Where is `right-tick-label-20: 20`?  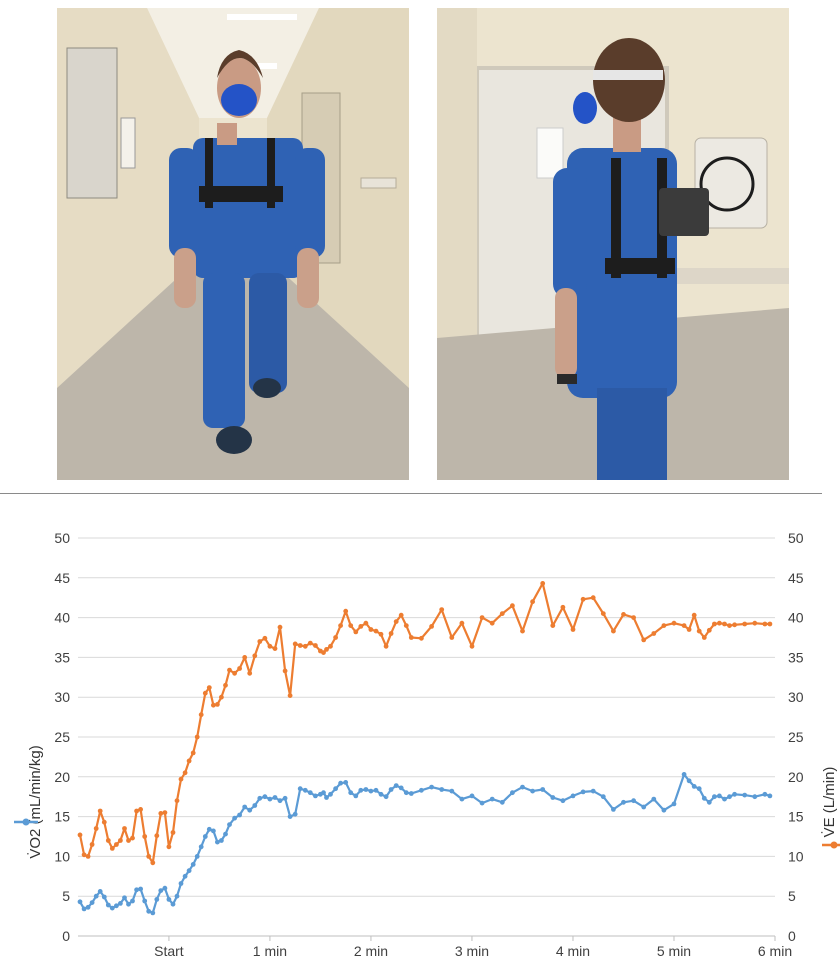
right-tick-label-20: 20 is located at coordinates (796, 777).